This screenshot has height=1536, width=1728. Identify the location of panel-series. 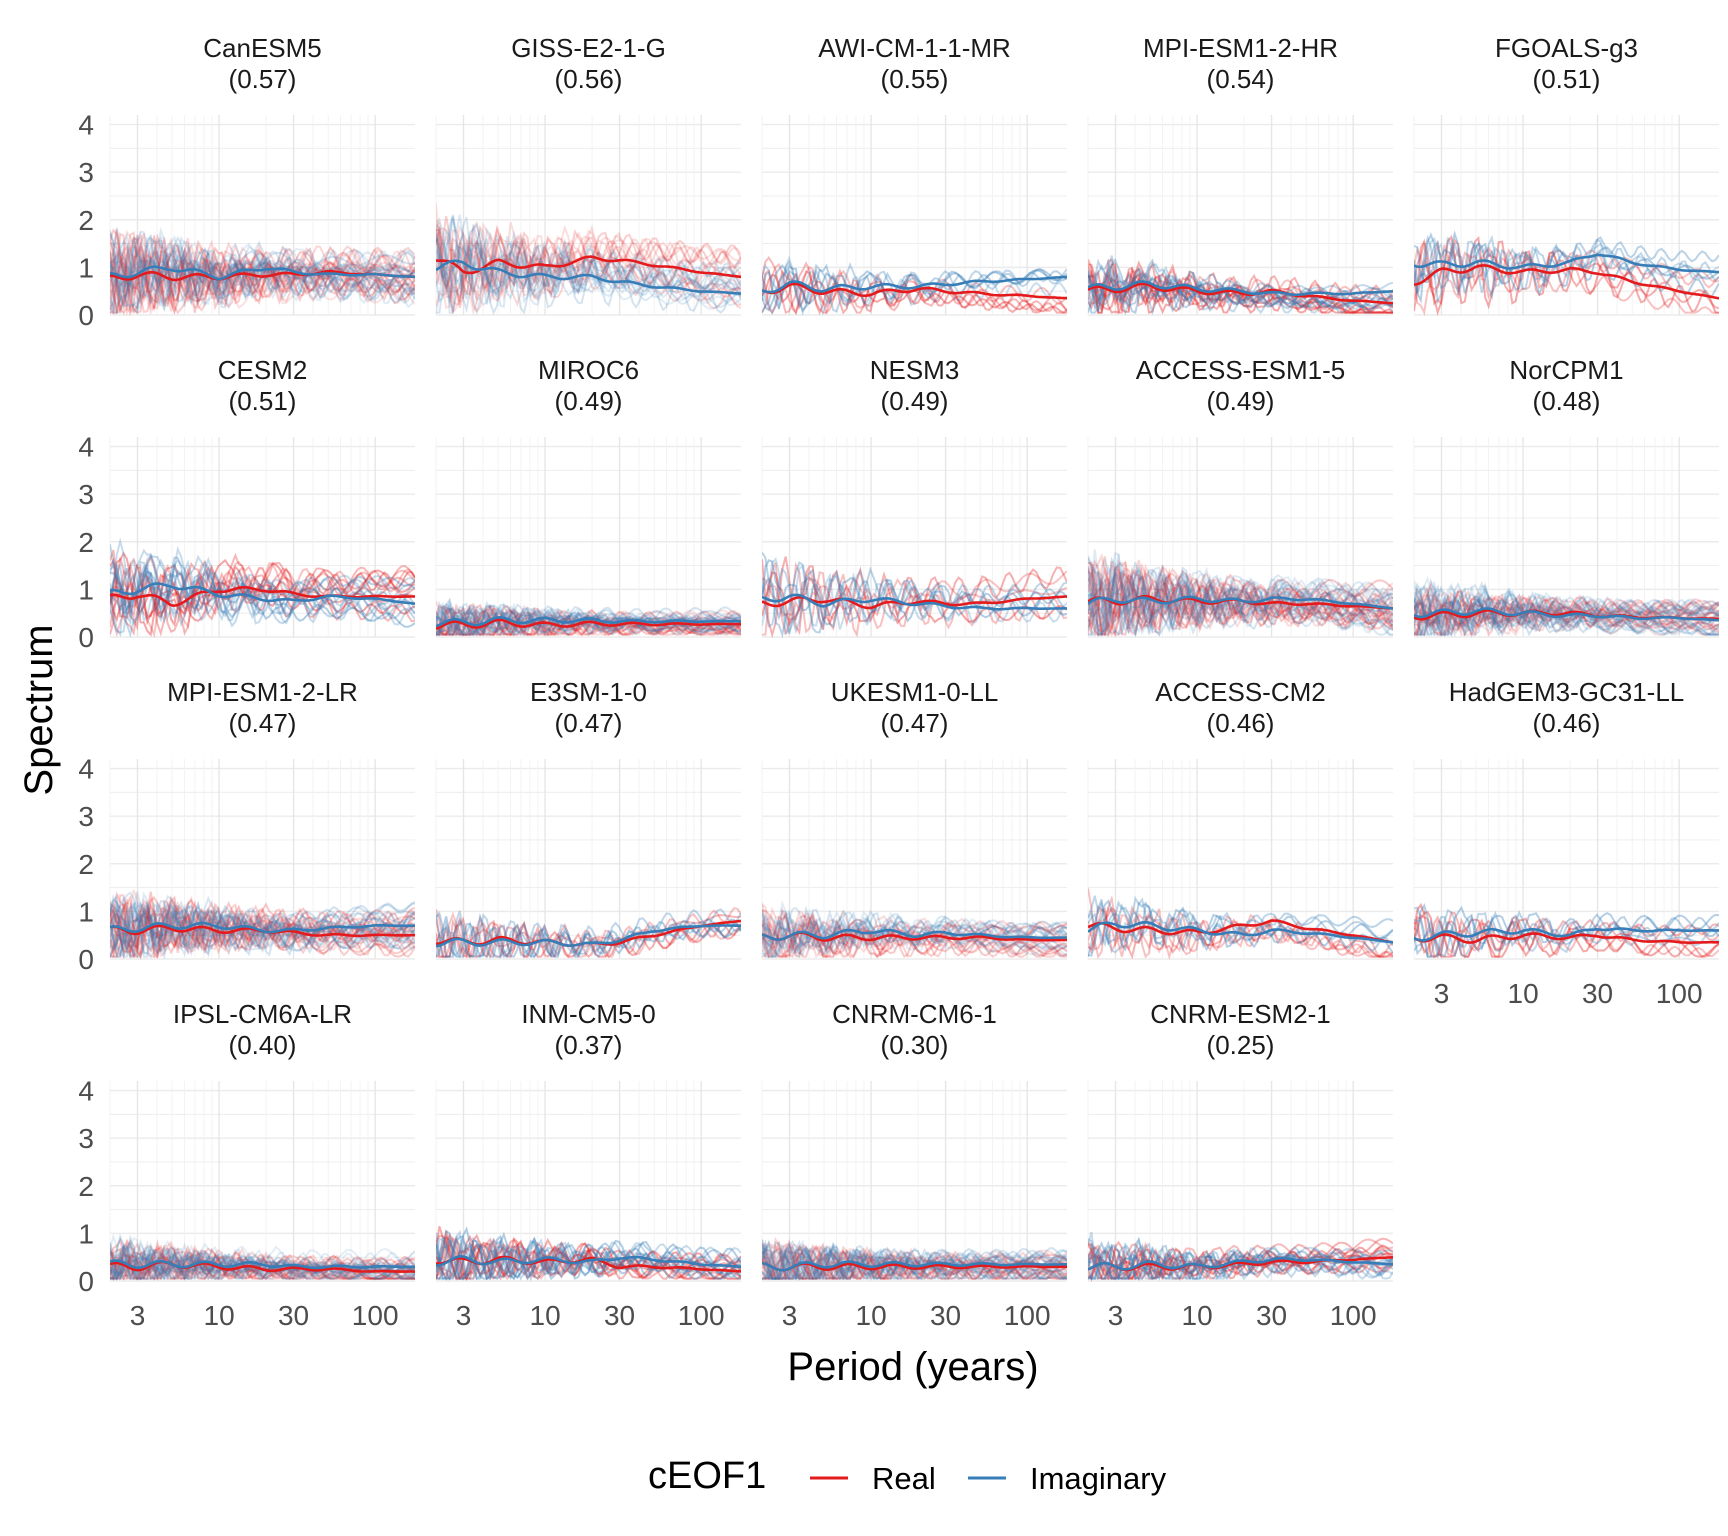
(262, 271).